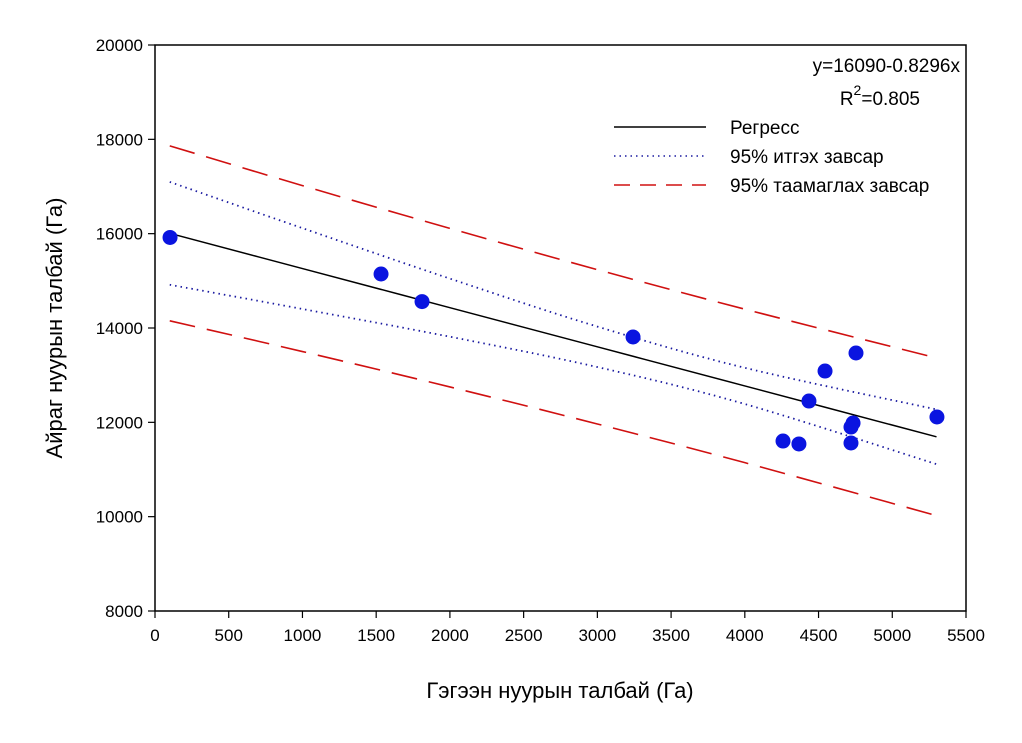 The image size is (1022, 743). Describe the element at coordinates (119, 45) in the screenshot. I see `y-tick-label: 20000` at that location.